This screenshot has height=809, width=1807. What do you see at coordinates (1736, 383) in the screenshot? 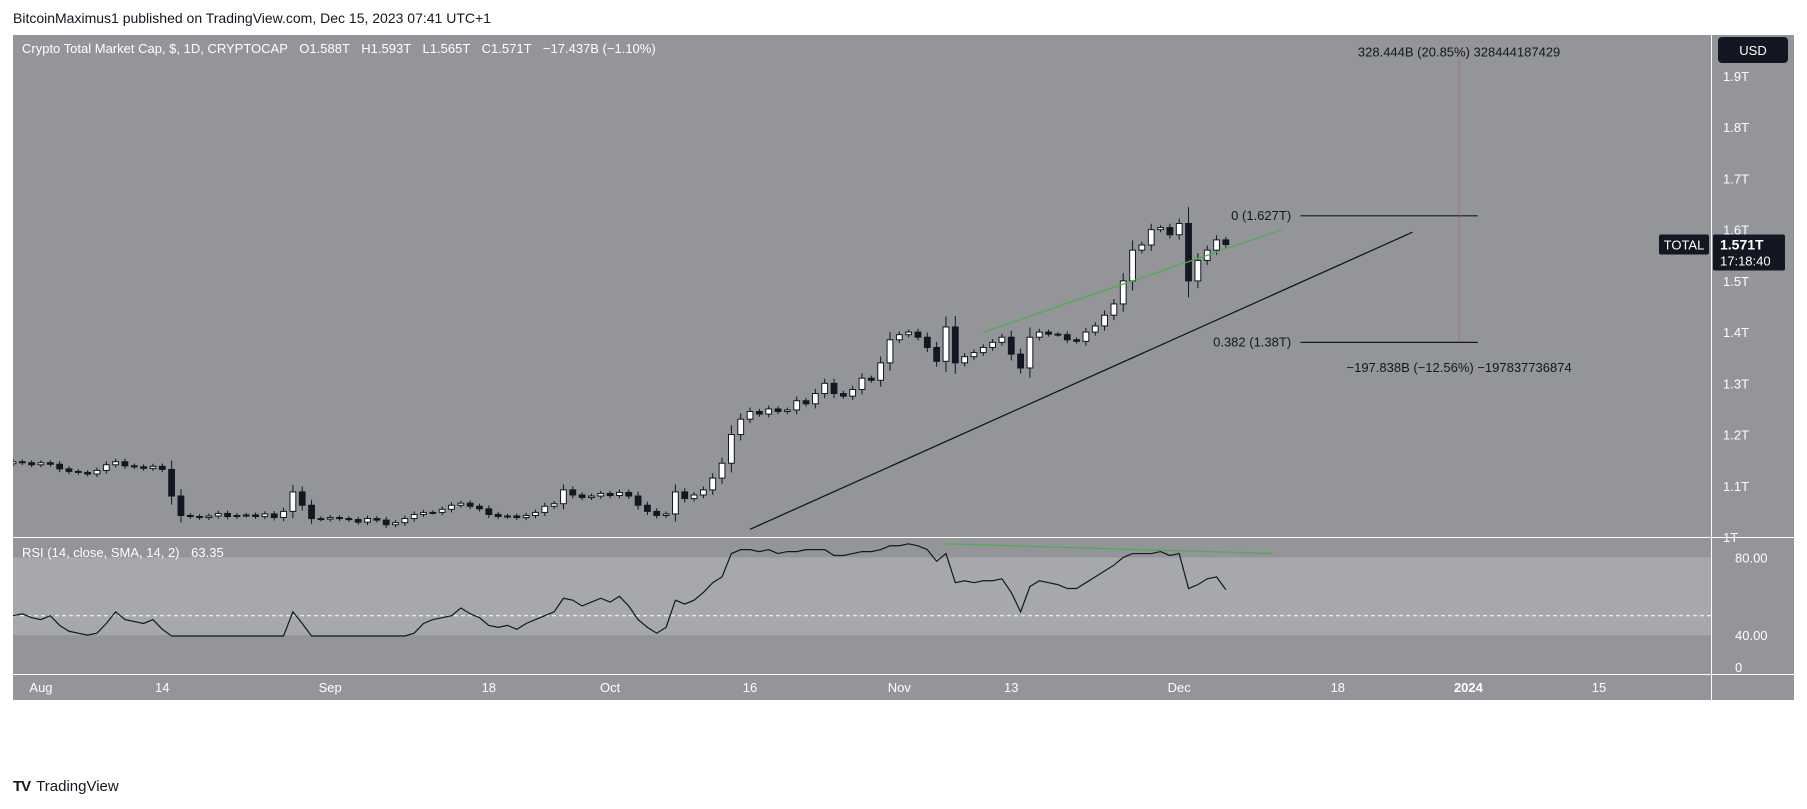
I see `price-tick-label: 1.3T` at bounding box center [1736, 383].